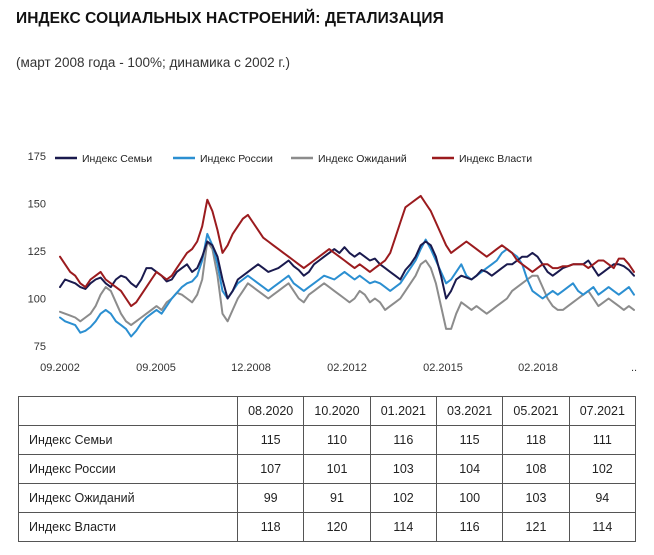 The height and width of the screenshot is (555, 654). I want to click on column-header: 01.2021, so click(403, 411).